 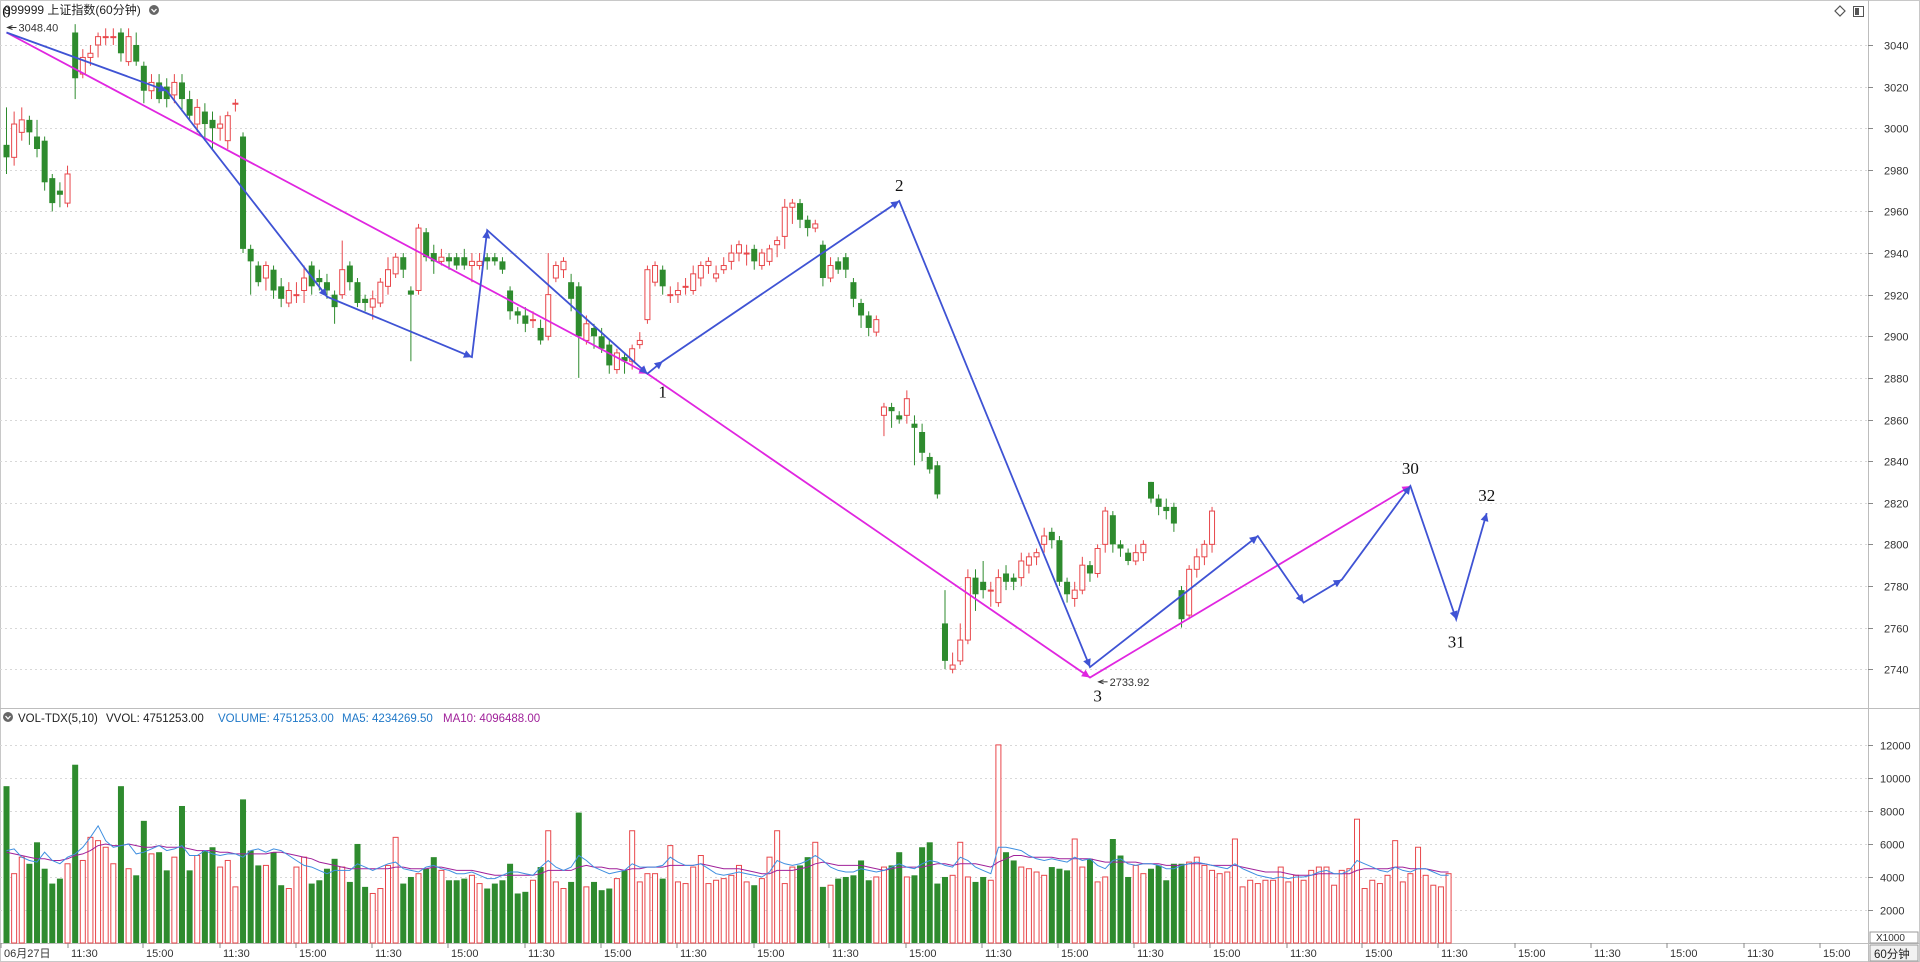 What do you see at coordinates (27, 954) in the screenshot?
I see `time-tick-label: 06月27日` at bounding box center [27, 954].